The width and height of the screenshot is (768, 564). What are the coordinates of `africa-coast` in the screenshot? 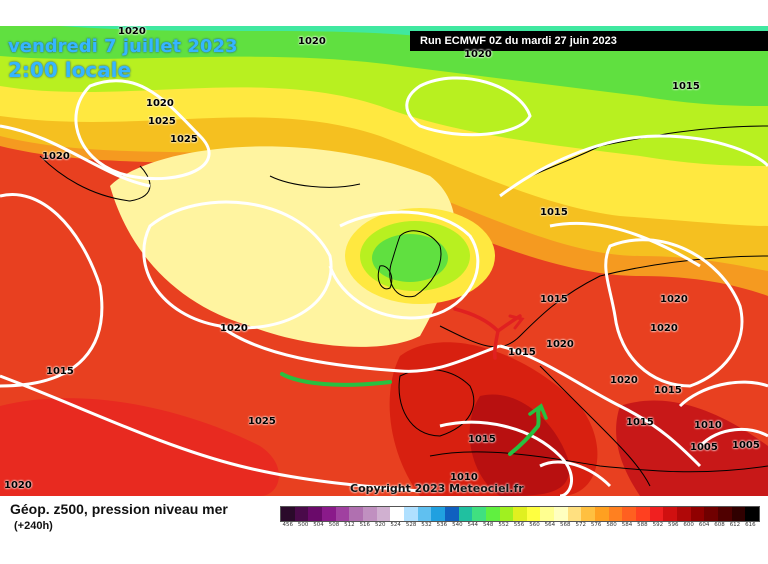 It's located at (598, 462).